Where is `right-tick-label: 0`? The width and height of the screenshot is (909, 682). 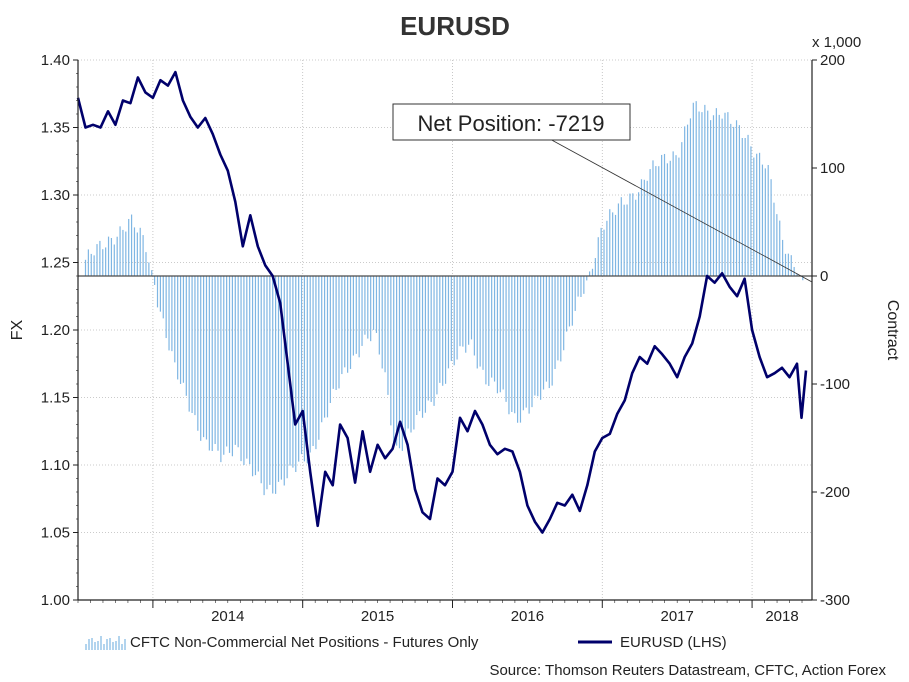
right-tick-label: 0 is located at coordinates (824, 276).